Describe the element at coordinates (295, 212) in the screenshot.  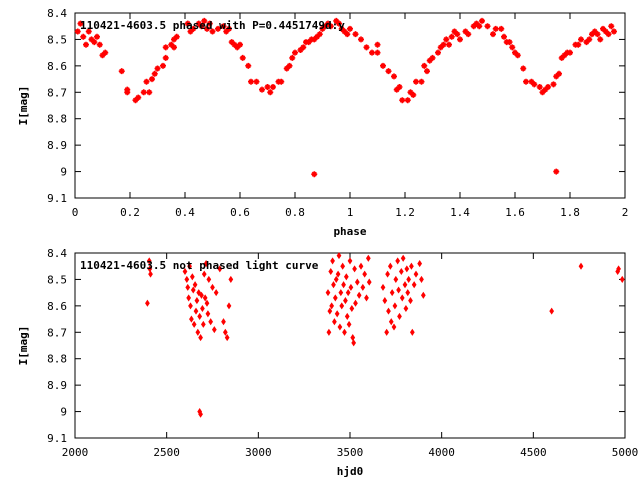
I see `top-x-tick-label: 0.8` at that location.